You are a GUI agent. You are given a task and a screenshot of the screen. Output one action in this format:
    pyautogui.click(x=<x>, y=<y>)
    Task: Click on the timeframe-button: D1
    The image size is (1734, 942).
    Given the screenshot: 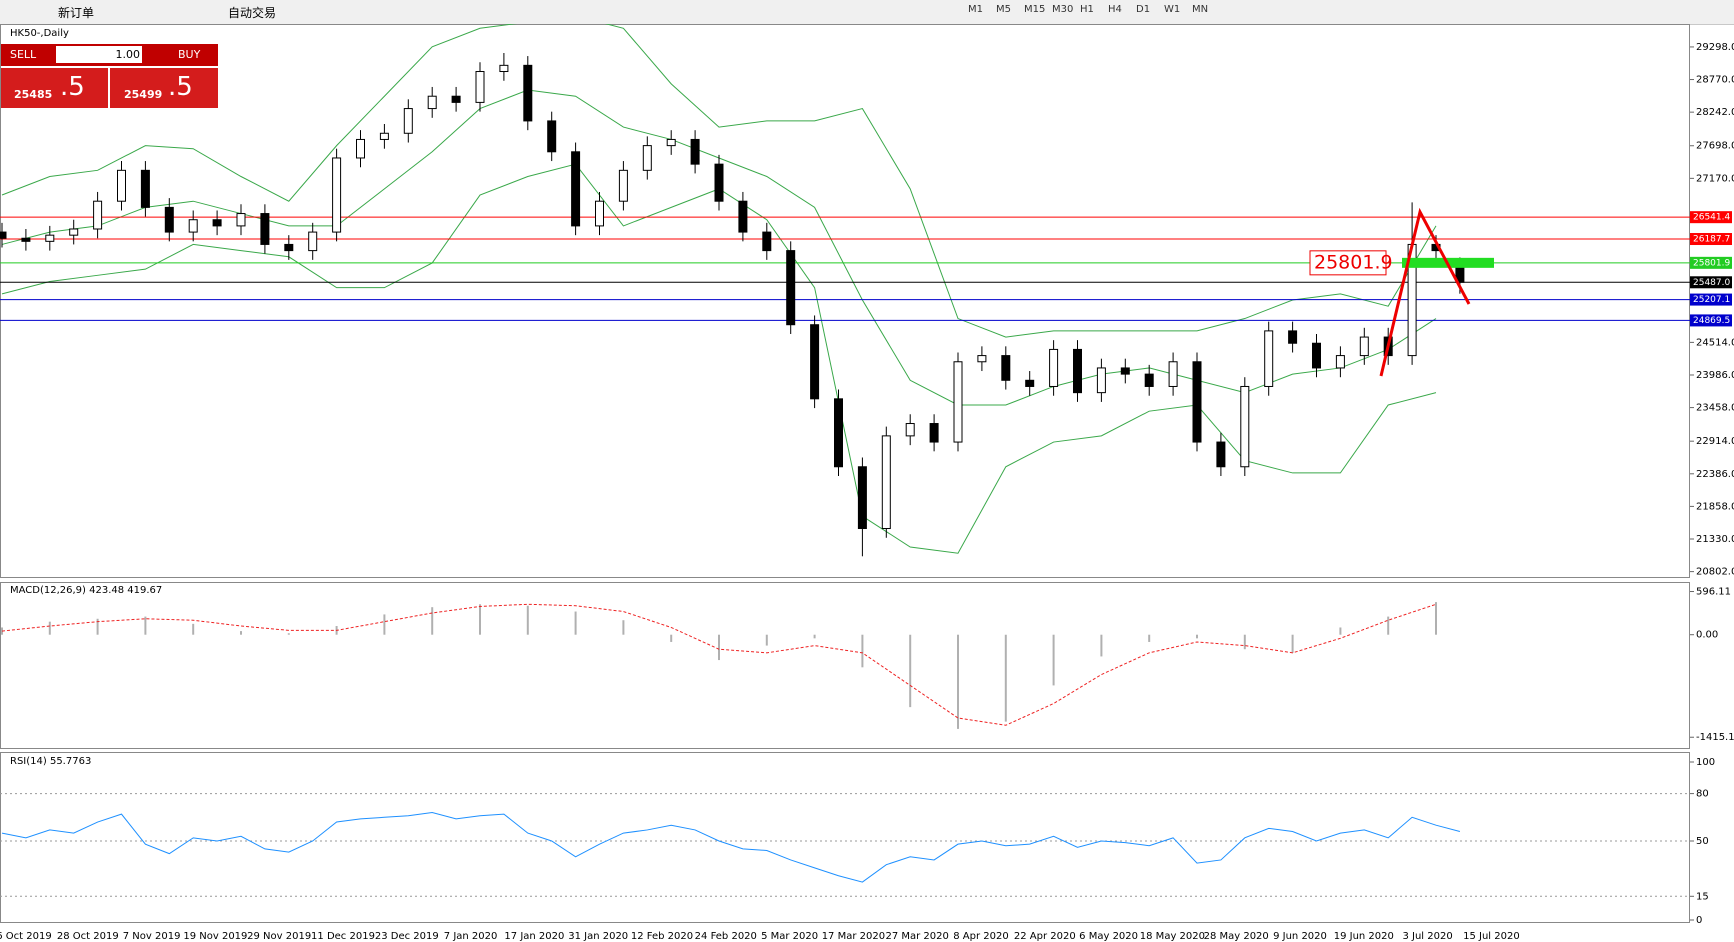 What is the action you would take?
    pyautogui.click(x=1143, y=9)
    